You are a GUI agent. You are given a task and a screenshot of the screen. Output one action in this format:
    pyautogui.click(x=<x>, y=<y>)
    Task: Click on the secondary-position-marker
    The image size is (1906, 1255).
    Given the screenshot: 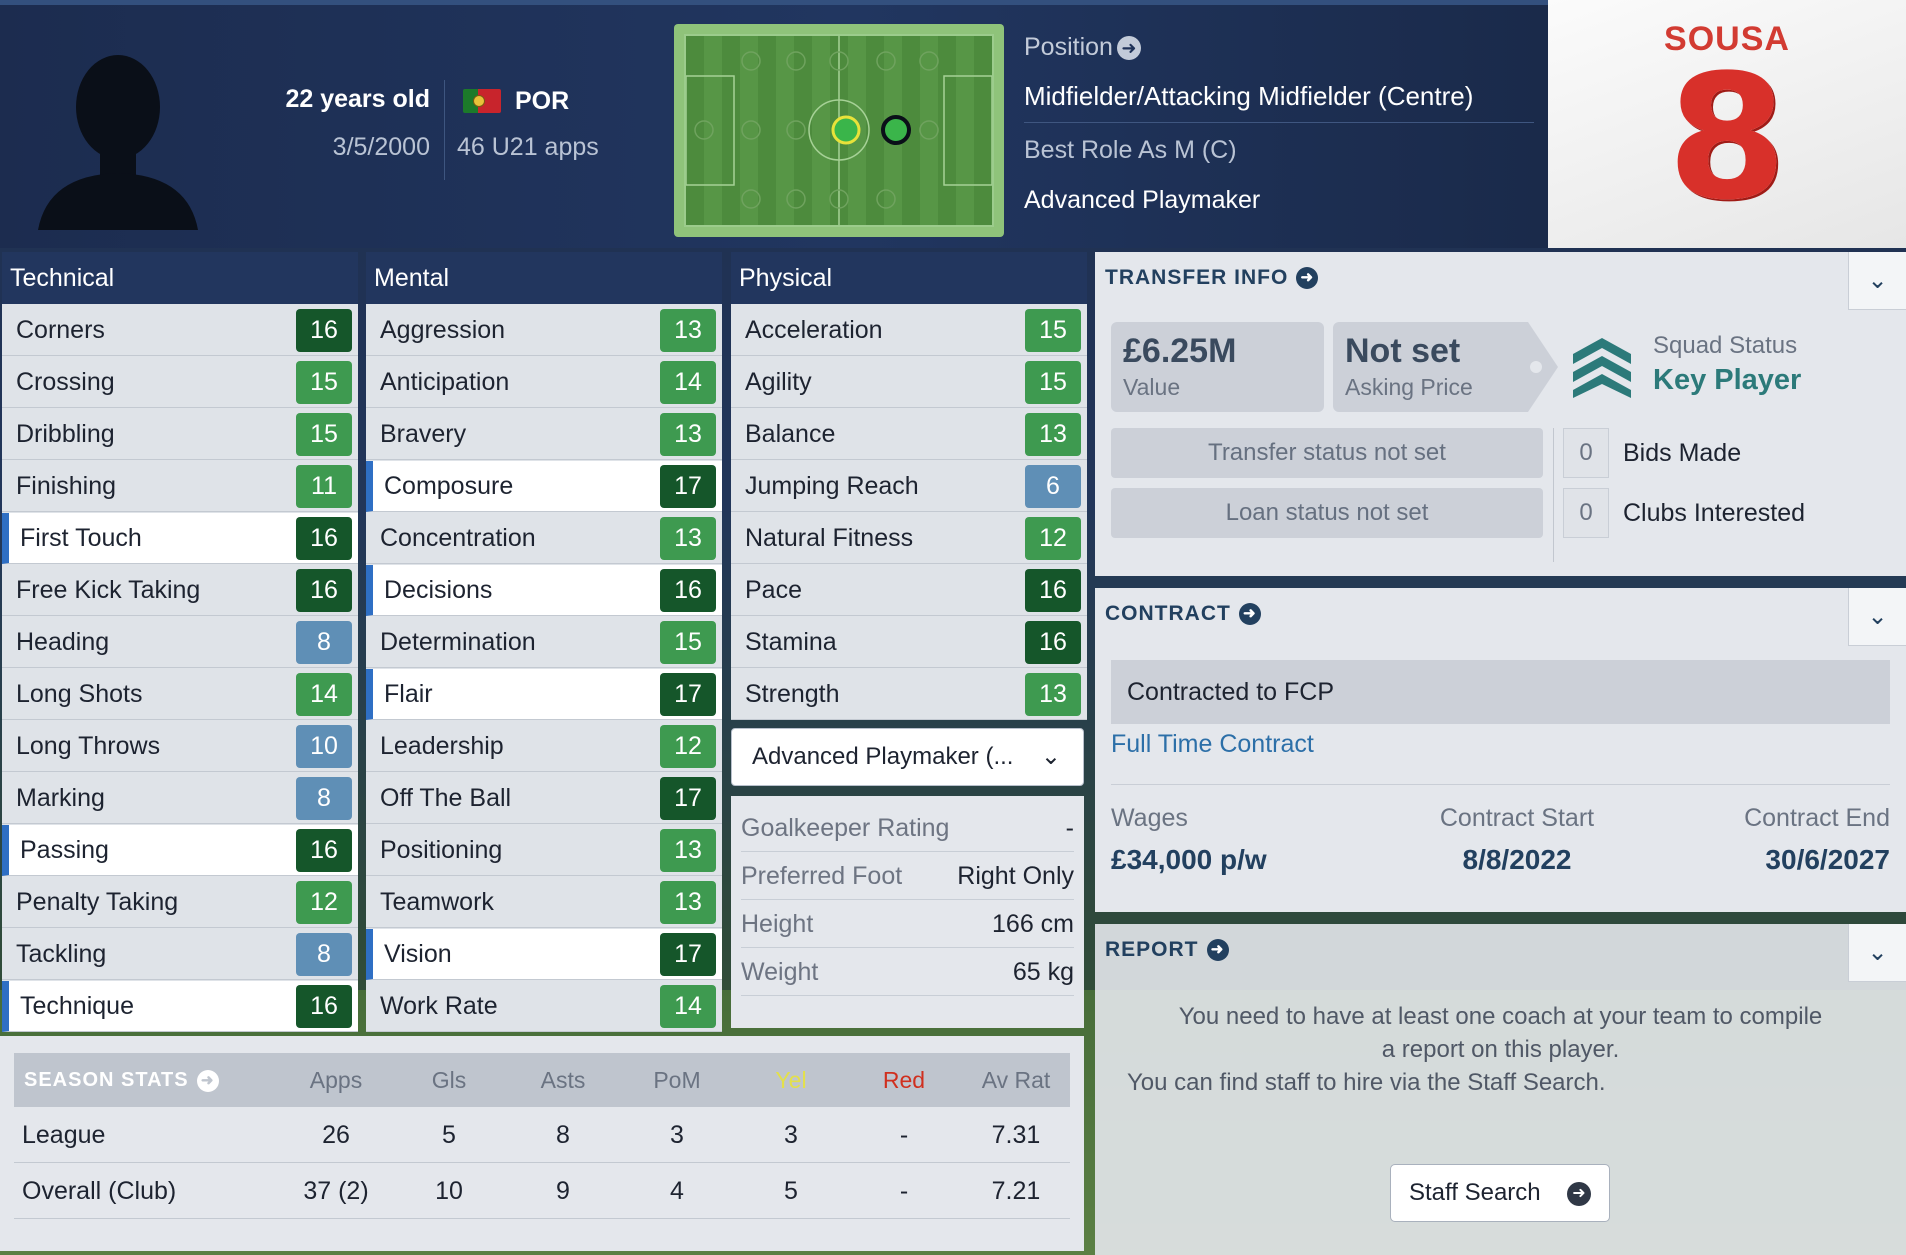 What is the action you would take?
    pyautogui.click(x=896, y=130)
    